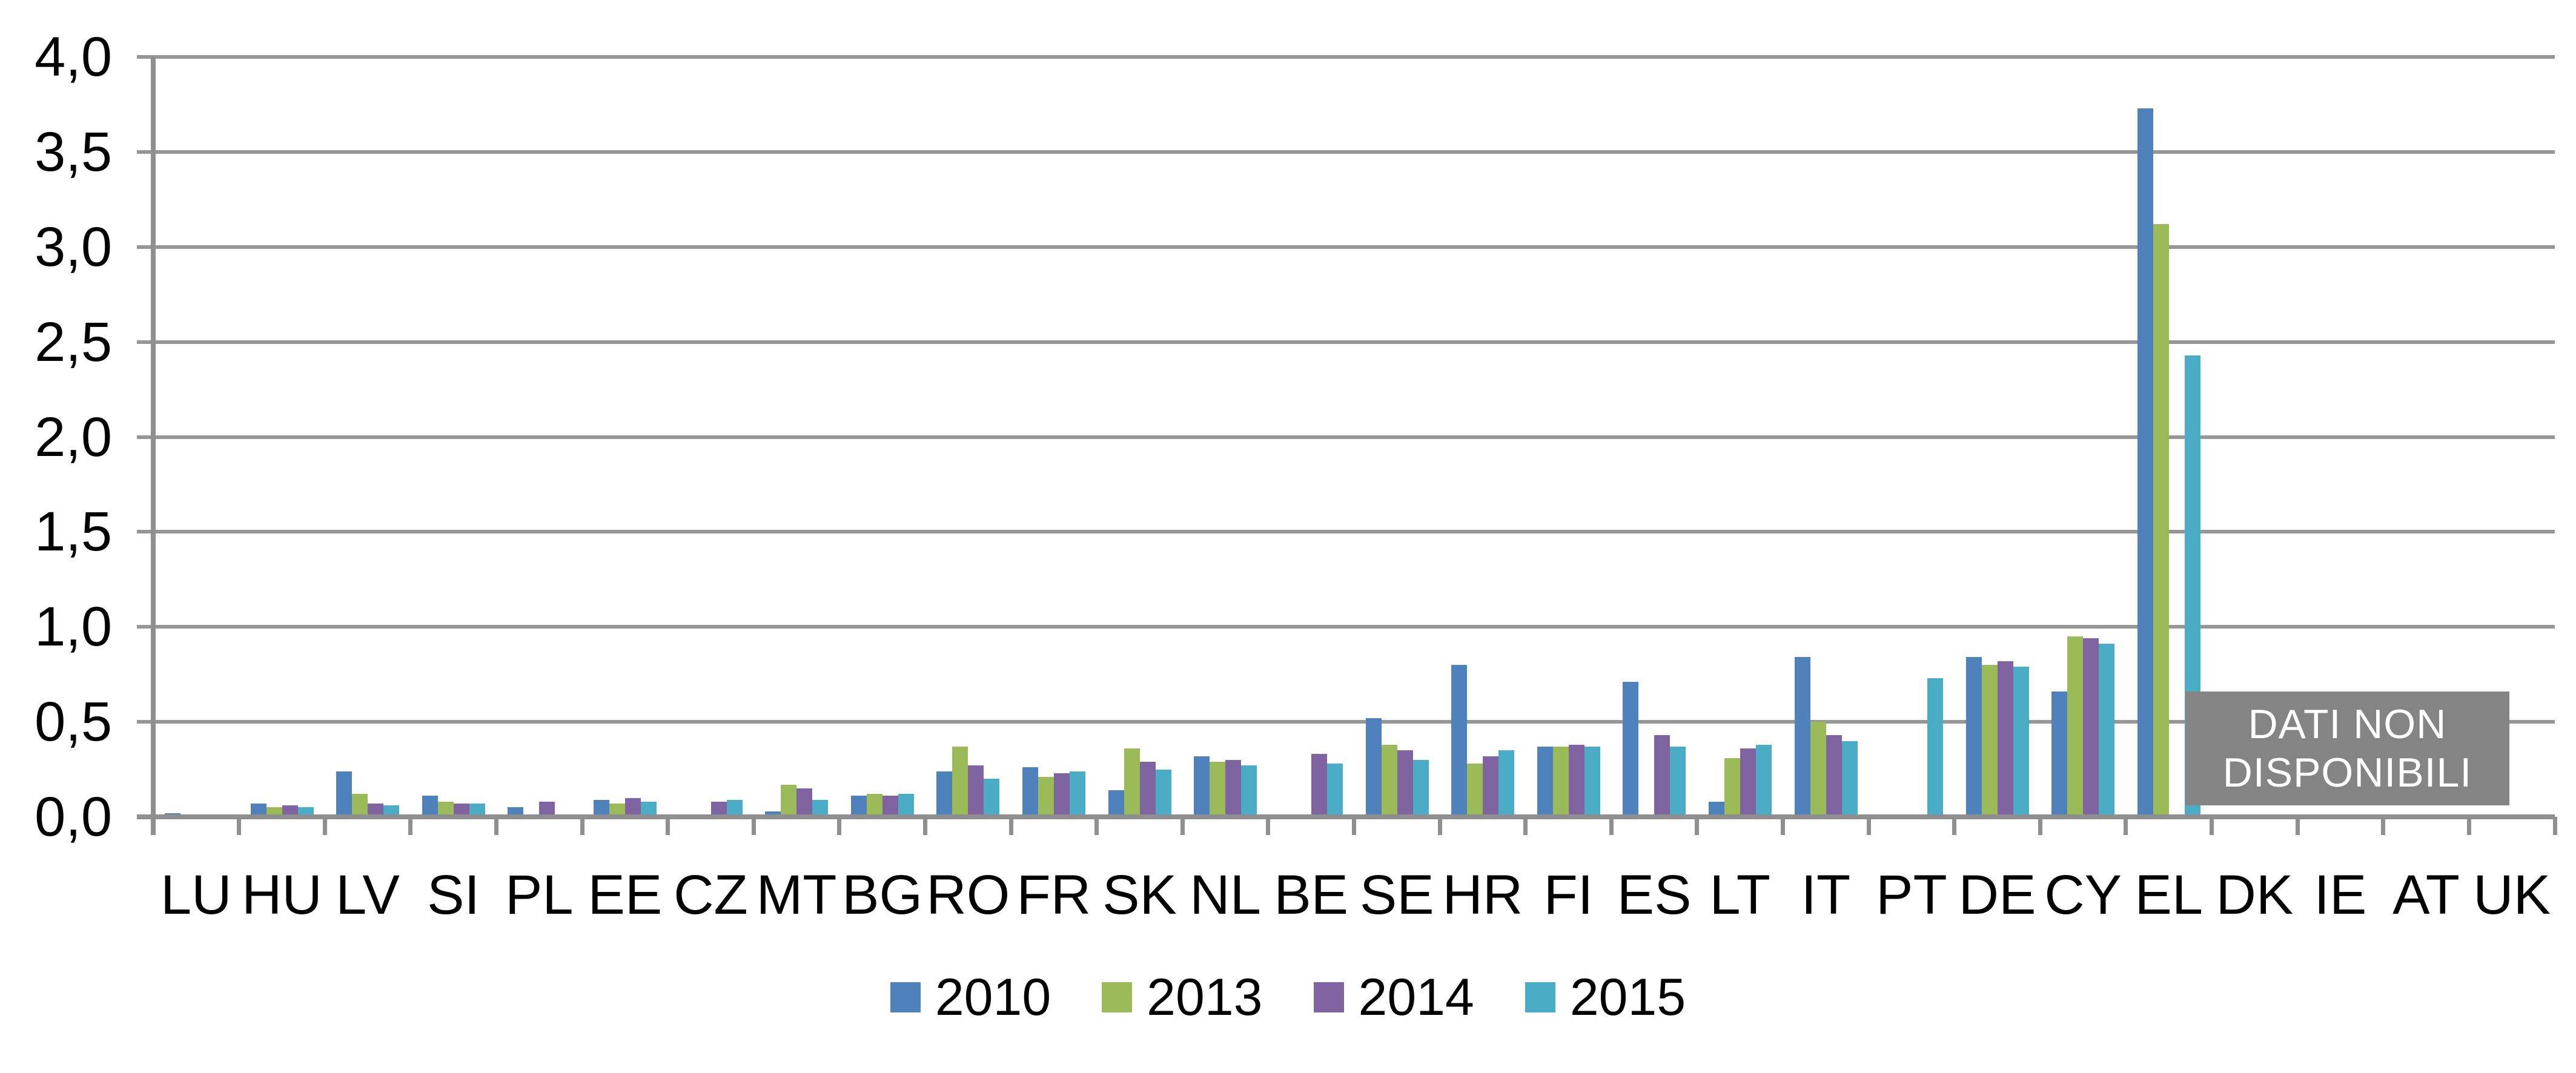 The width and height of the screenshot is (2576, 1073). Describe the element at coordinates (1491, 786) in the screenshot. I see `bar-HR-2014` at that location.